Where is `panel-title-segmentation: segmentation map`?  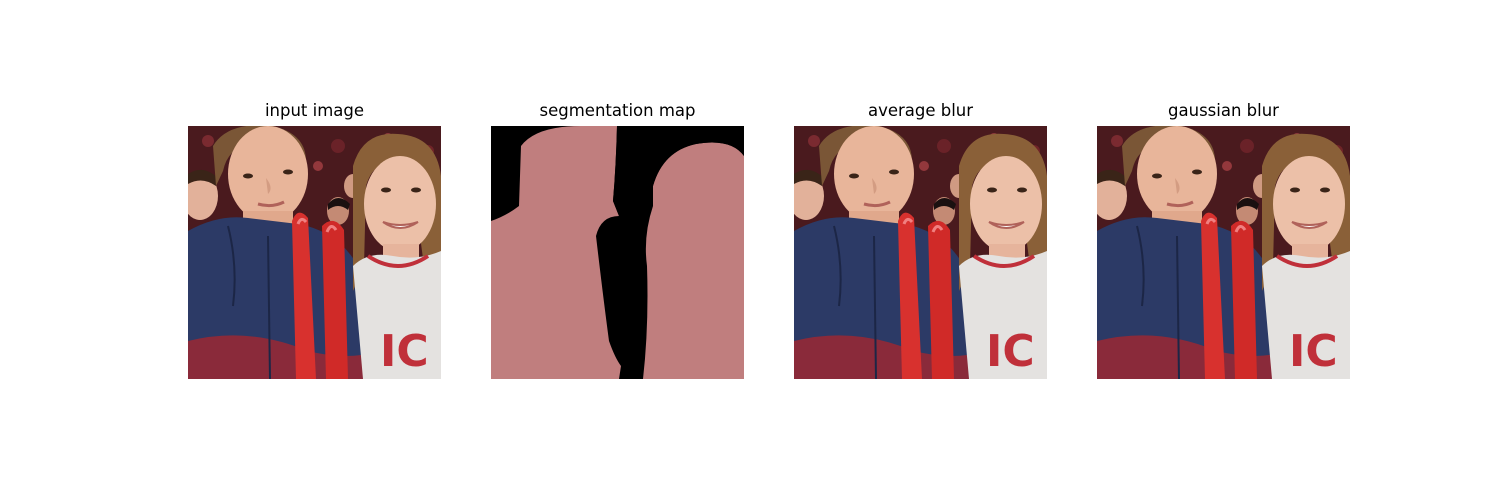
panel-title-segmentation: segmentation map is located at coordinates (617, 110).